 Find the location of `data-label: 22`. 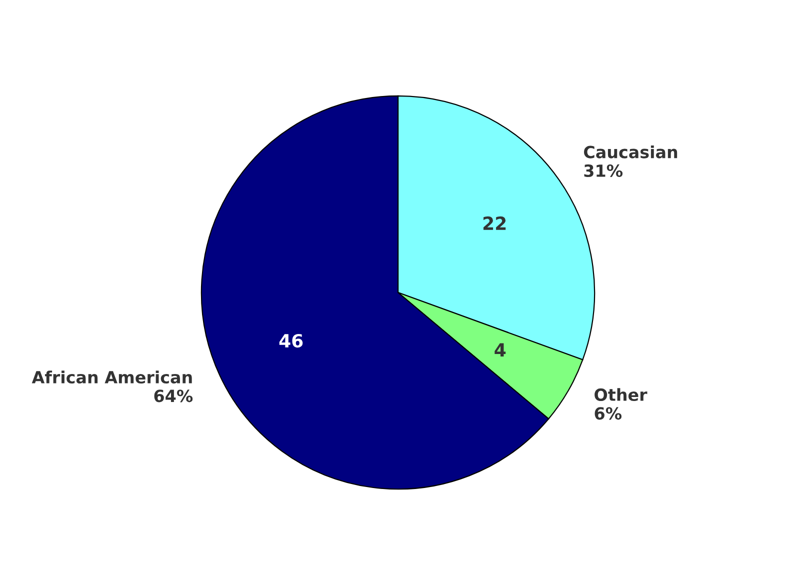

data-label: 22 is located at coordinates (494, 223).